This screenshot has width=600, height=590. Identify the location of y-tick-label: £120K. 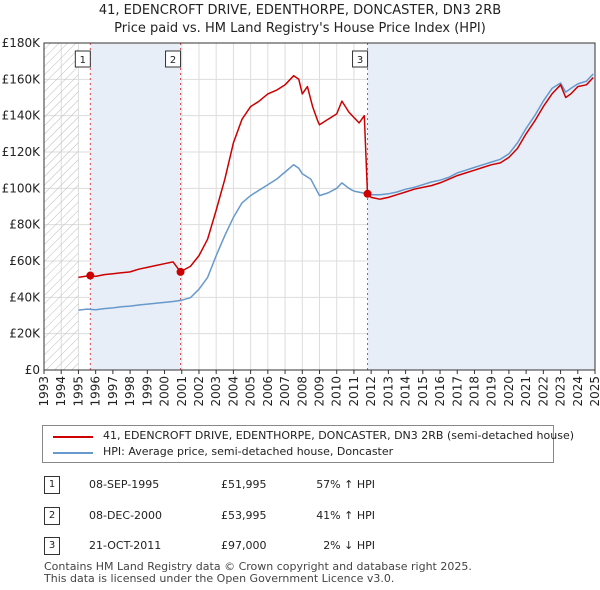
(22, 152).